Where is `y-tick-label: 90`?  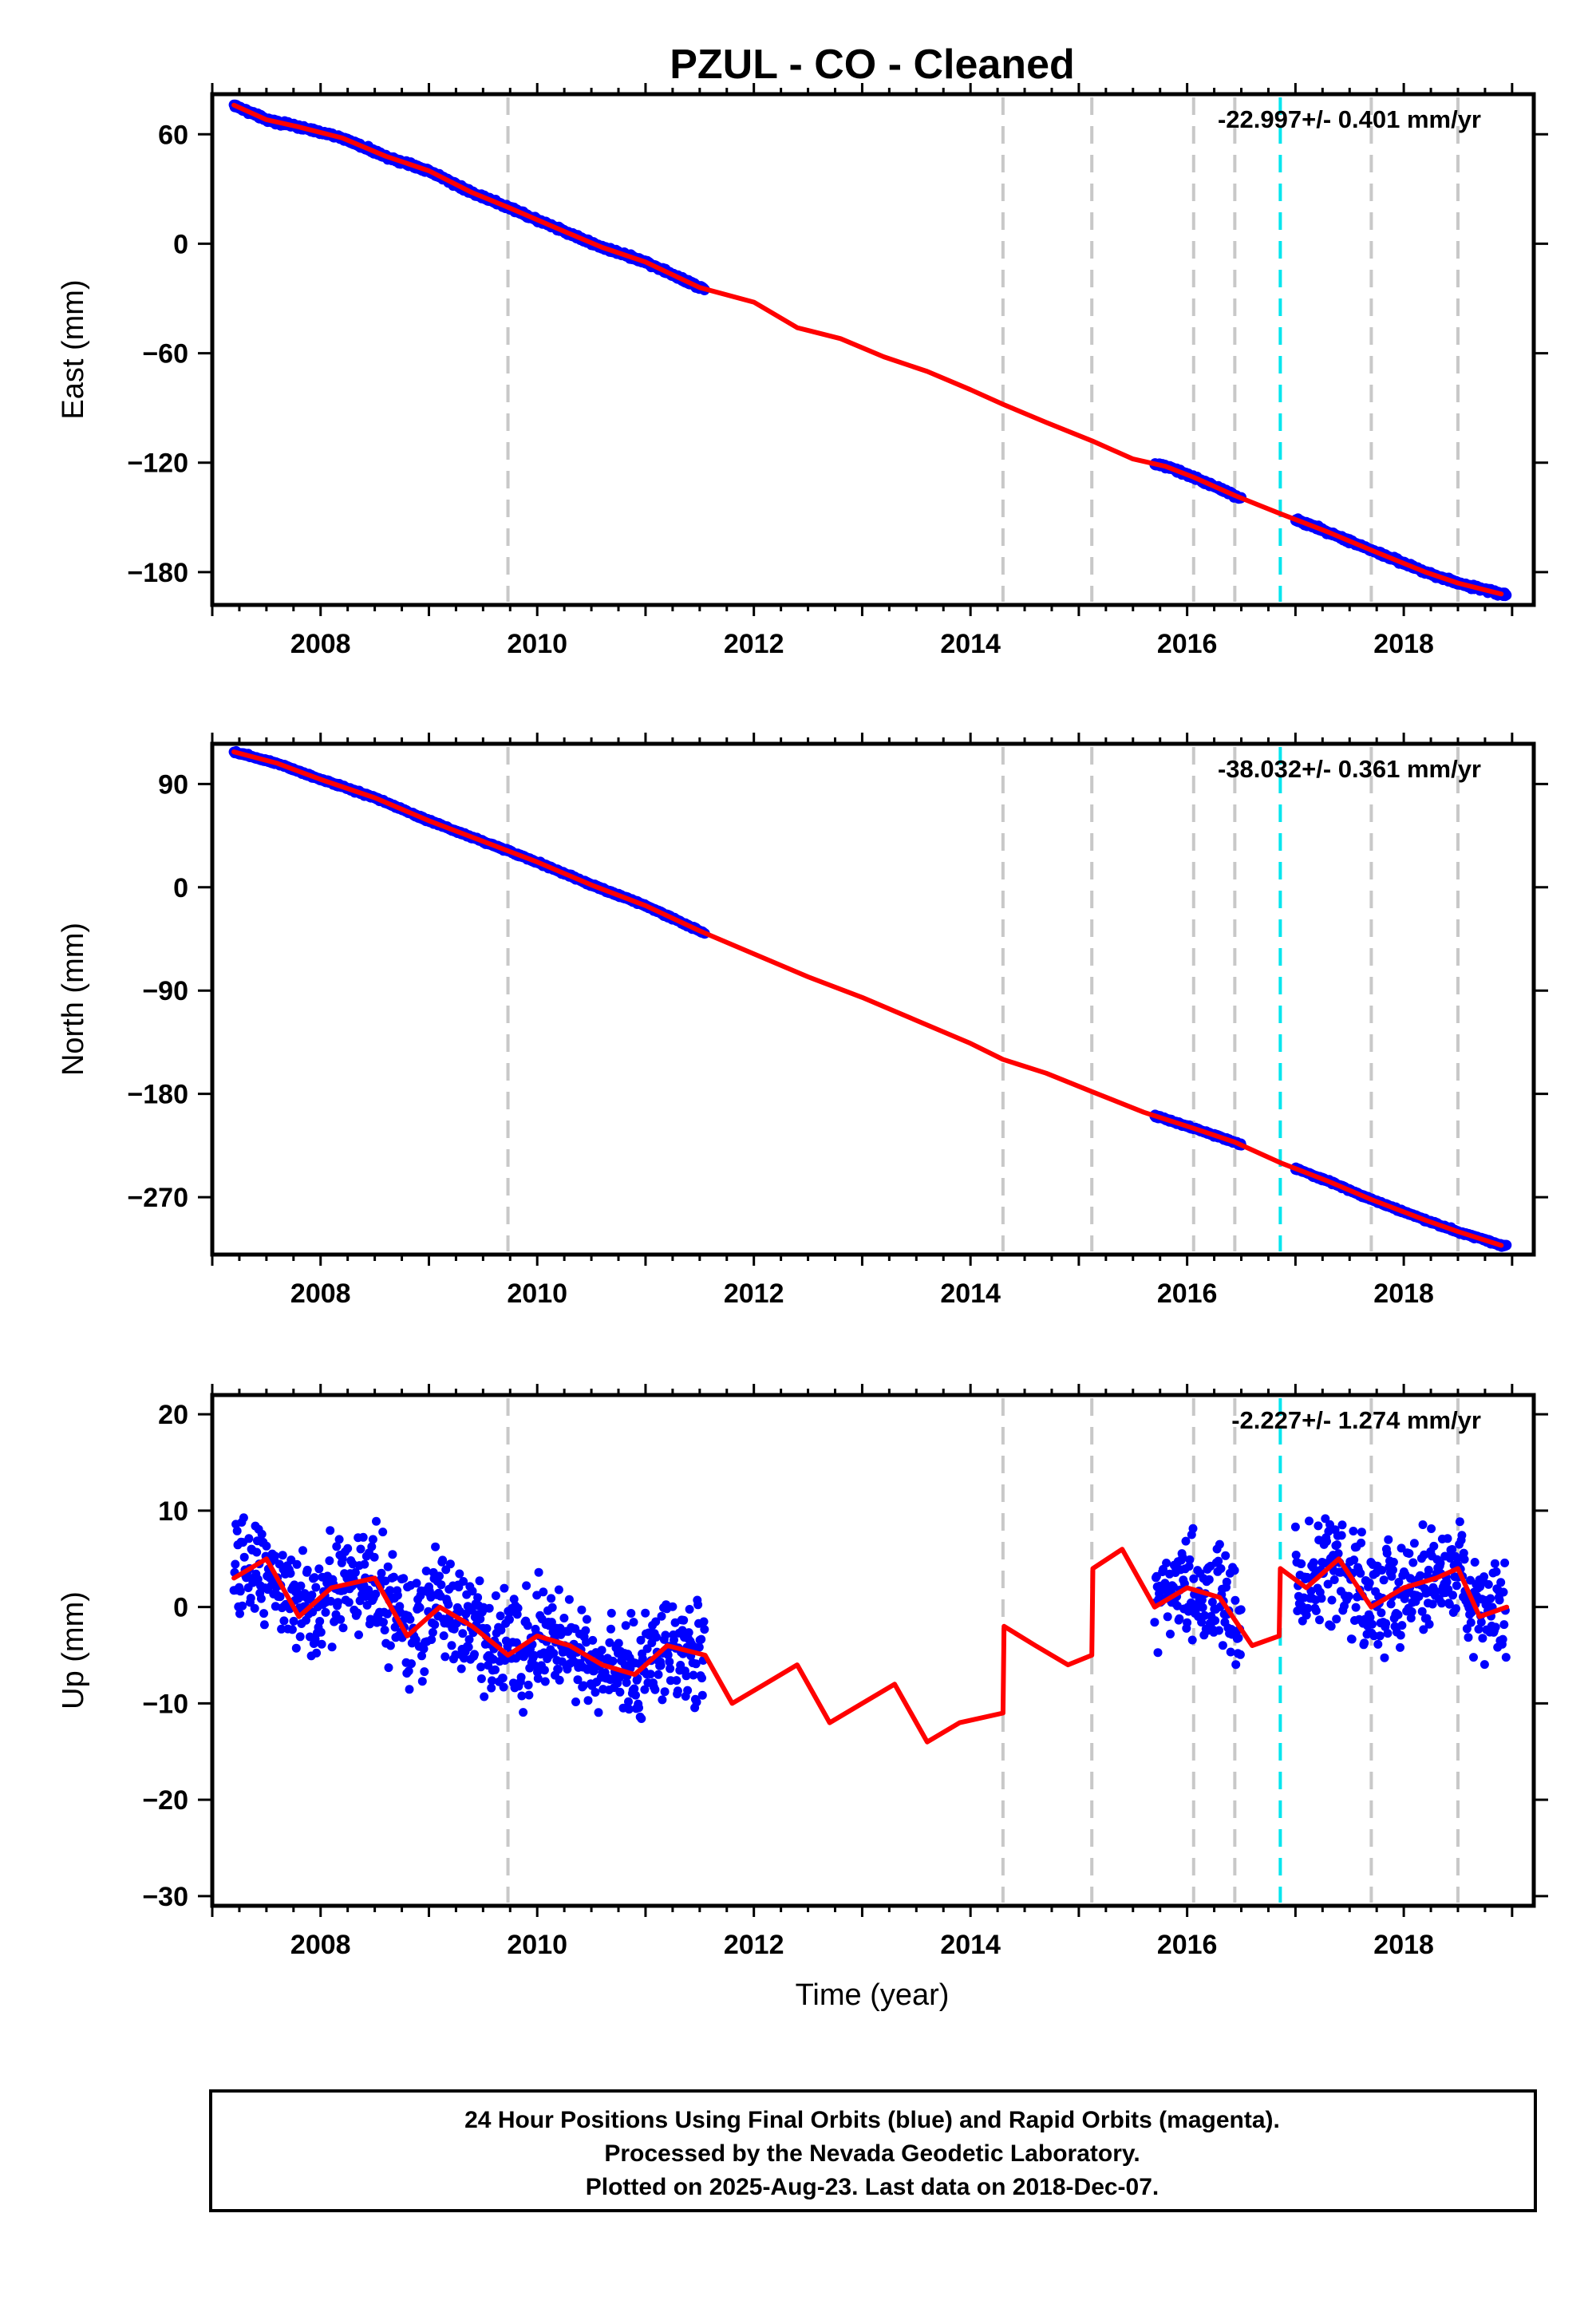 y-tick-label: 90 is located at coordinates (173, 784).